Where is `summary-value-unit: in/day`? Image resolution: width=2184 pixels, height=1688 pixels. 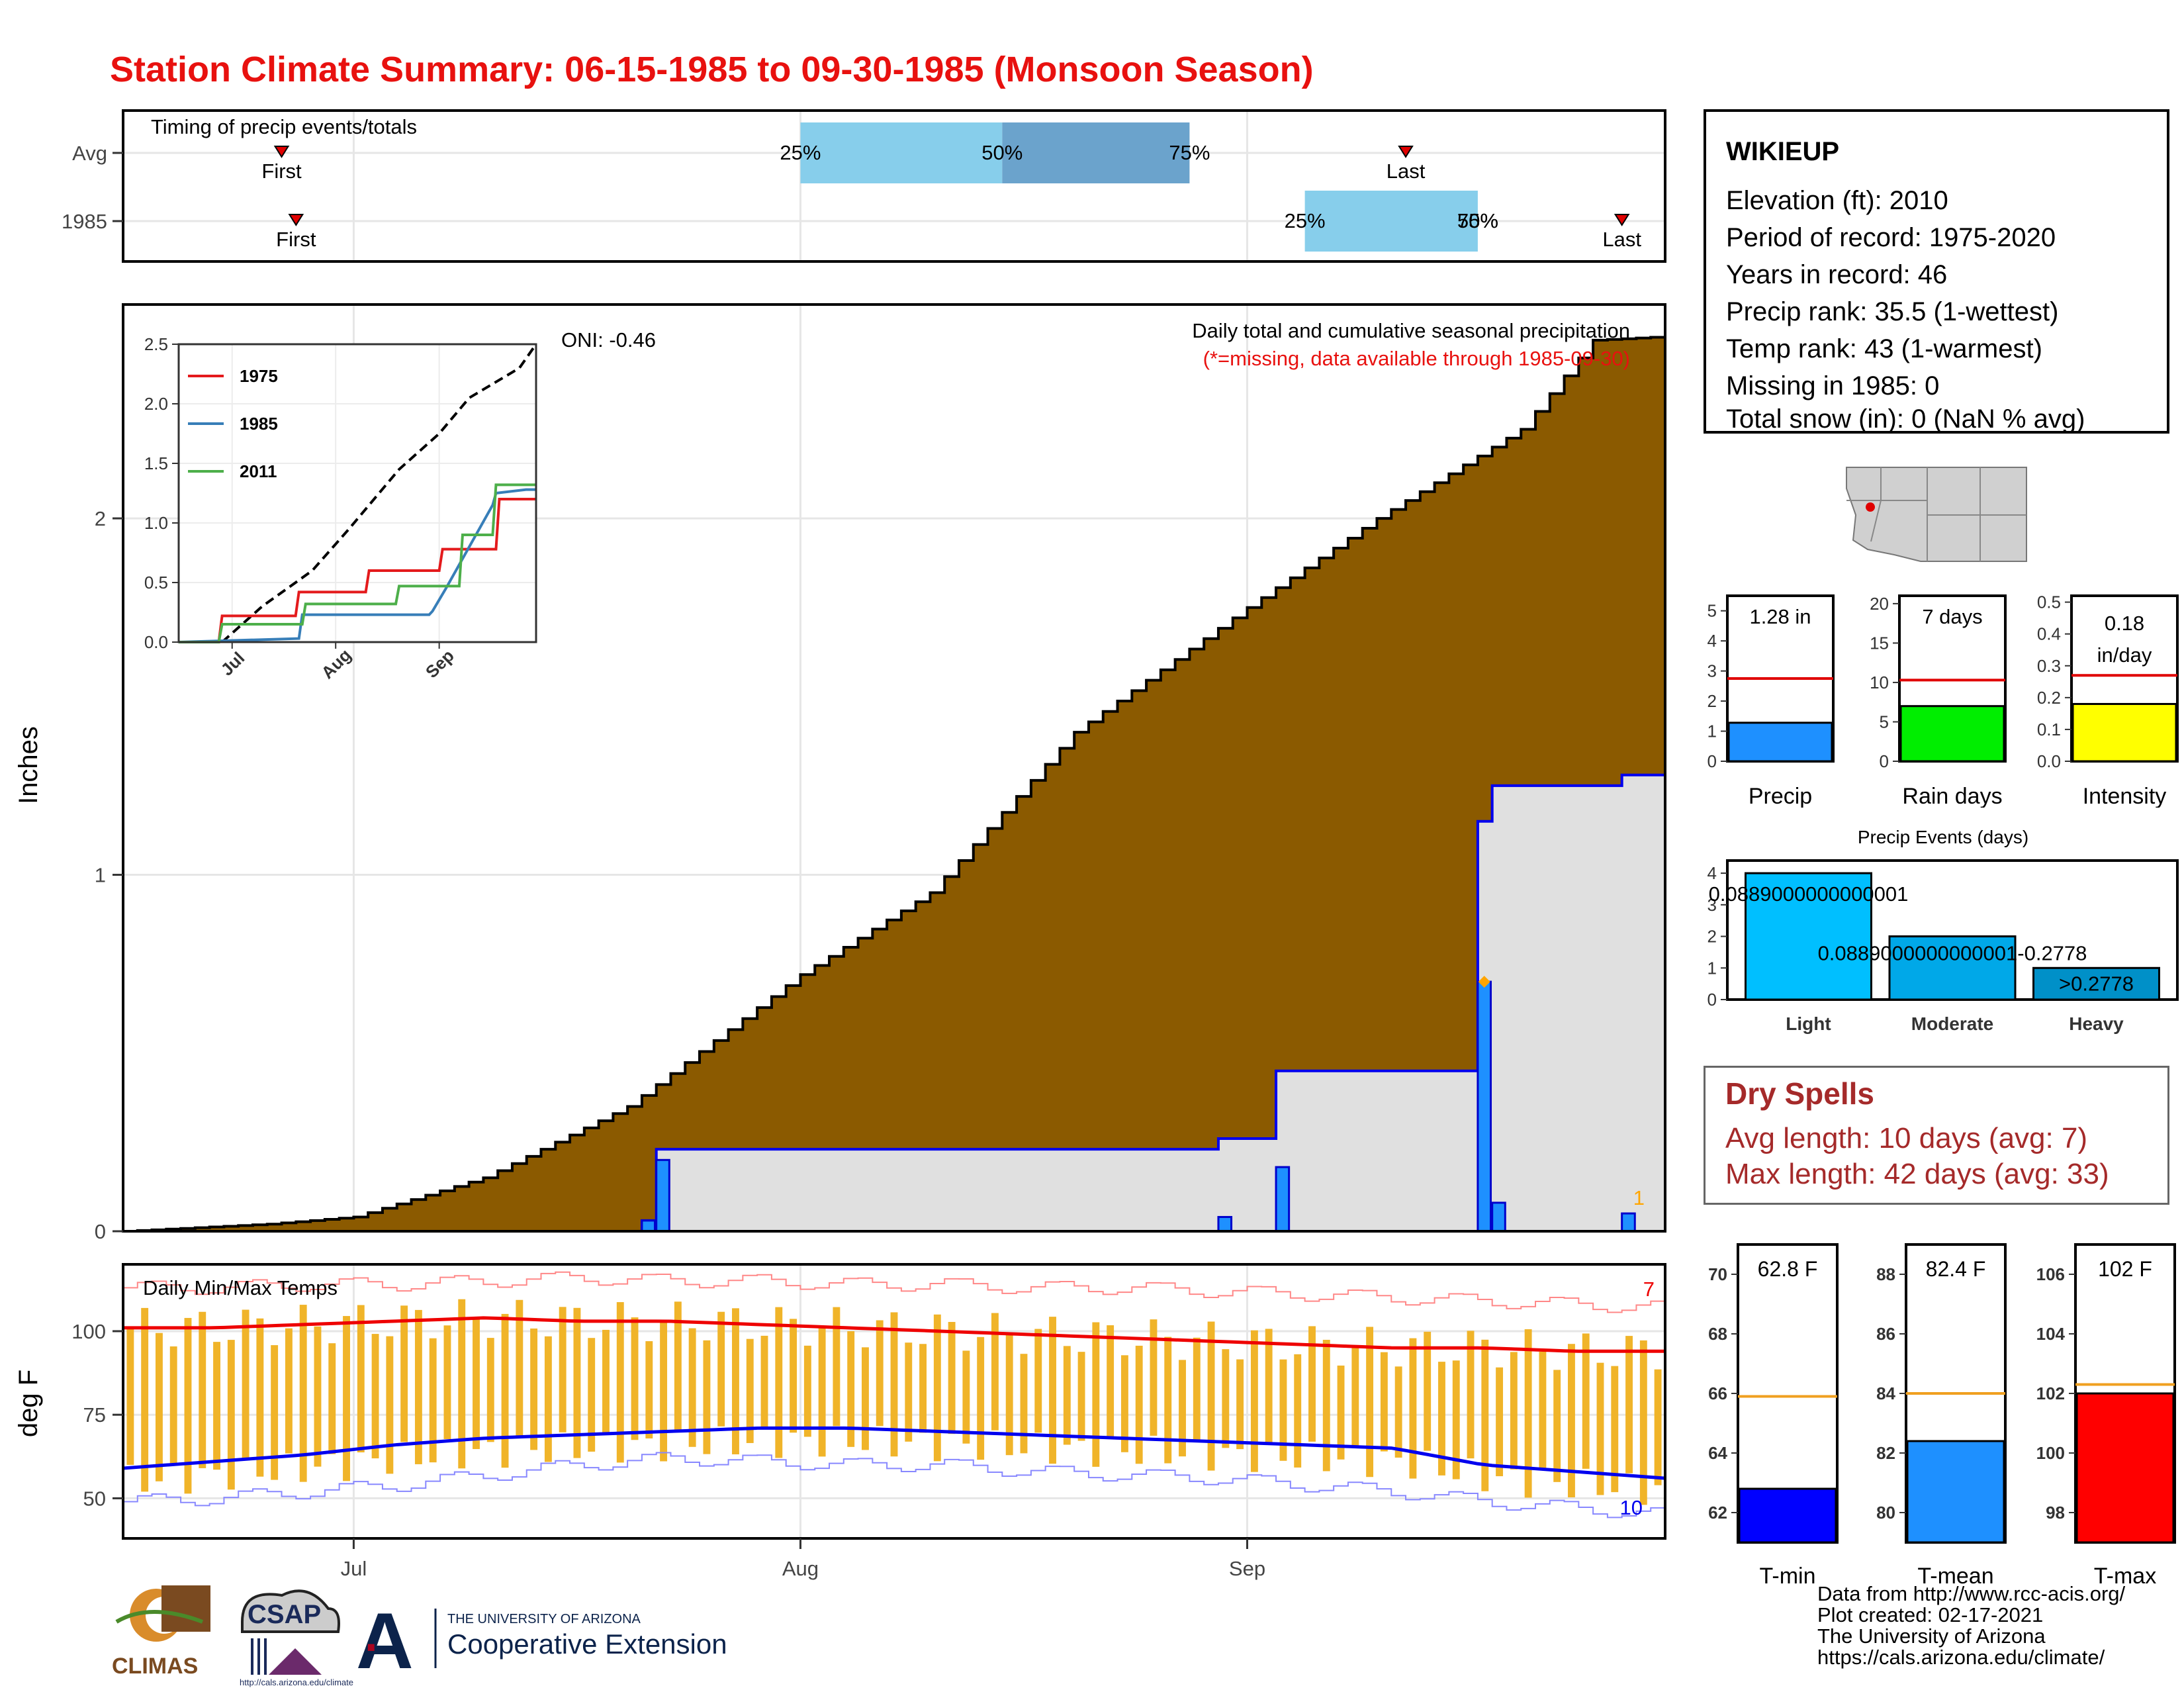 summary-value-unit: in/day is located at coordinates (2124, 655).